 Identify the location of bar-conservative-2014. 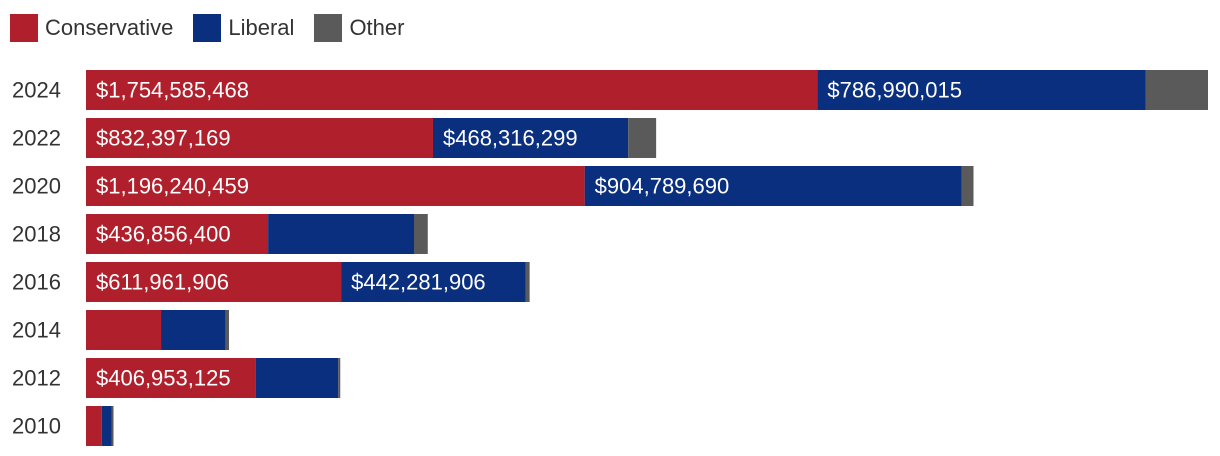
(124, 330).